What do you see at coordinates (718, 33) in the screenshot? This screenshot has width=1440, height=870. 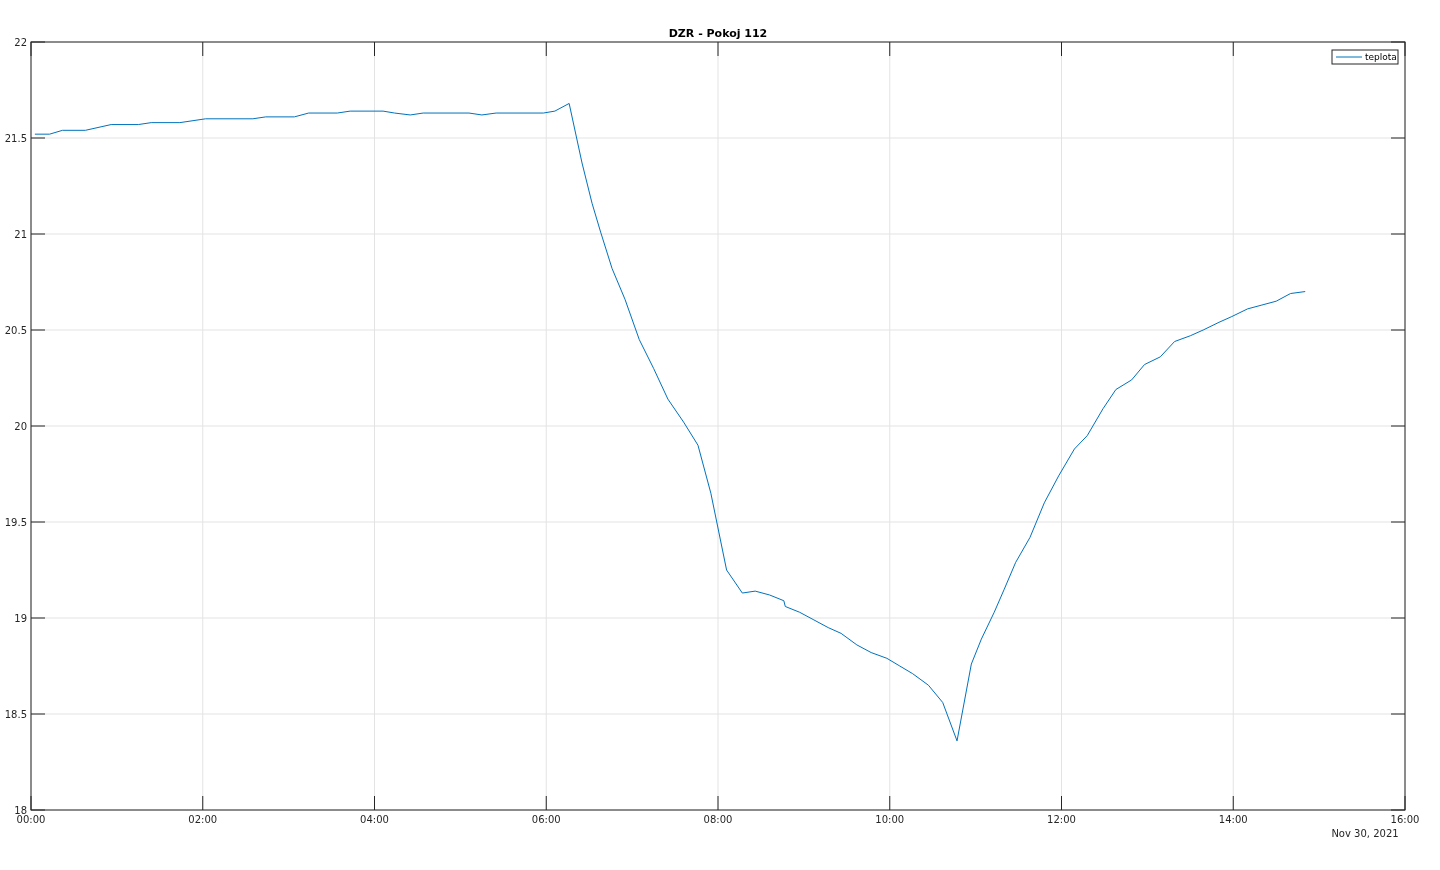 I see `chart-title: DZR - Pokoj 112` at bounding box center [718, 33].